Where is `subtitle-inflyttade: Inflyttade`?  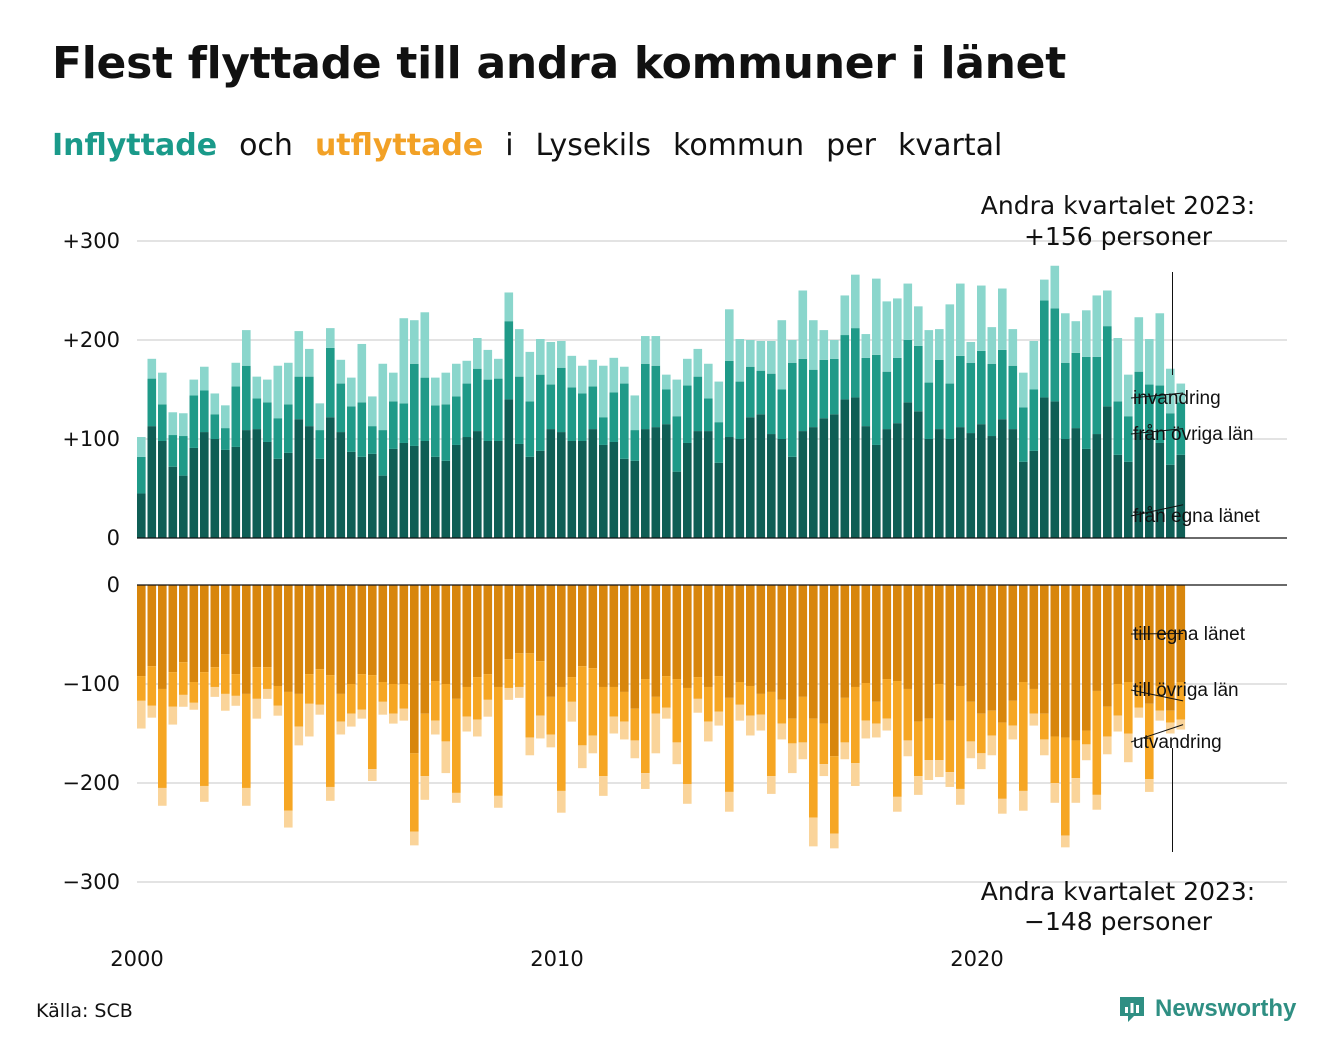 subtitle-inflyttade: Inflyttade is located at coordinates (135, 145).